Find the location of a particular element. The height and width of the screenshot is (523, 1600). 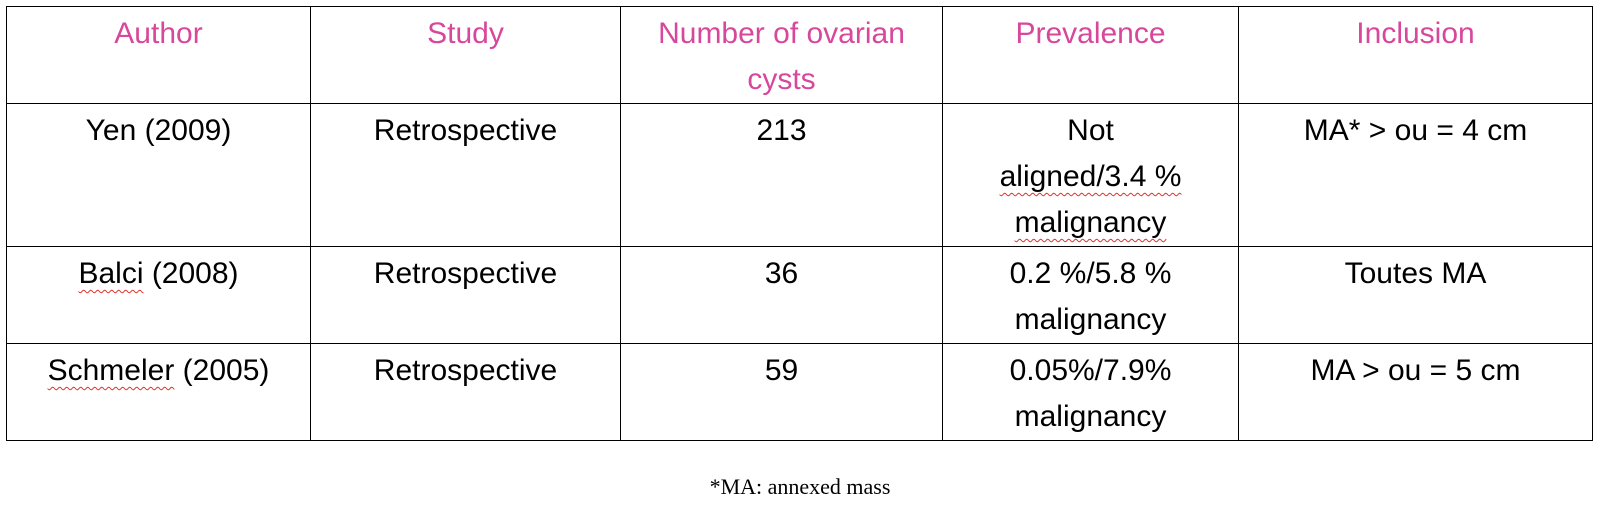

cell-prevalence: 0.2 %/5.8 % malignancy is located at coordinates (1090, 295).